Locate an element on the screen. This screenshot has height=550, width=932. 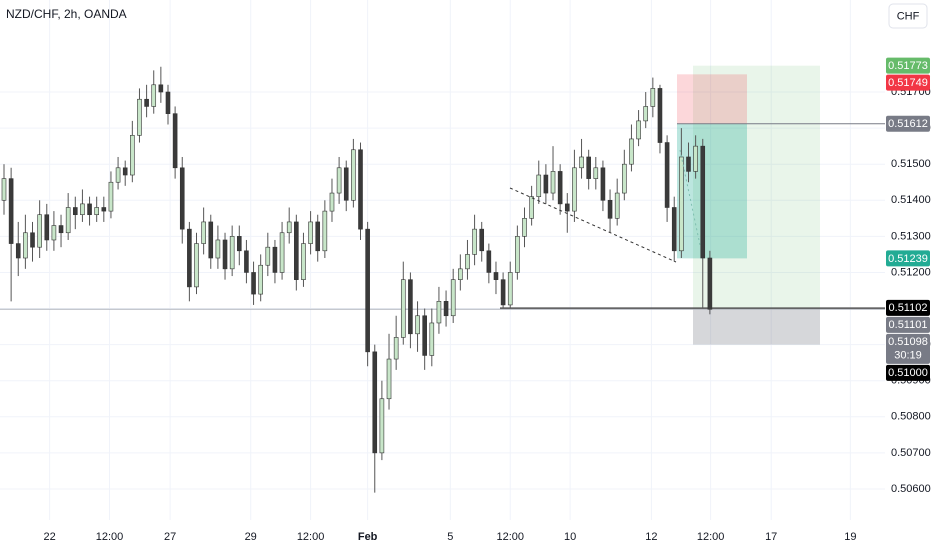
currency-button-label: CHF is located at coordinates (908, 16).